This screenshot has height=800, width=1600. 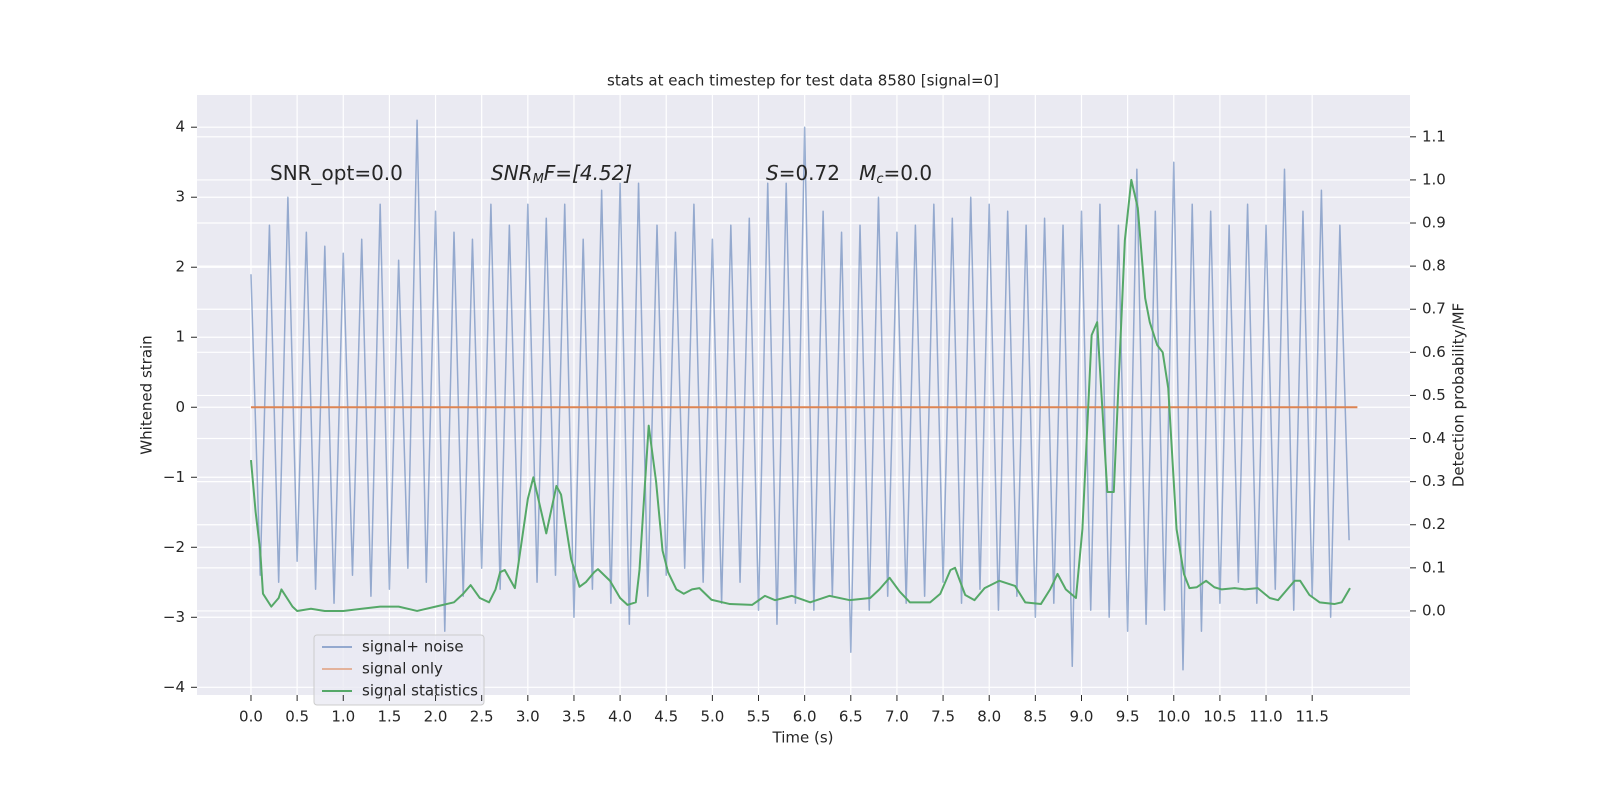 I want to click on legend-box, so click(x=399, y=670).